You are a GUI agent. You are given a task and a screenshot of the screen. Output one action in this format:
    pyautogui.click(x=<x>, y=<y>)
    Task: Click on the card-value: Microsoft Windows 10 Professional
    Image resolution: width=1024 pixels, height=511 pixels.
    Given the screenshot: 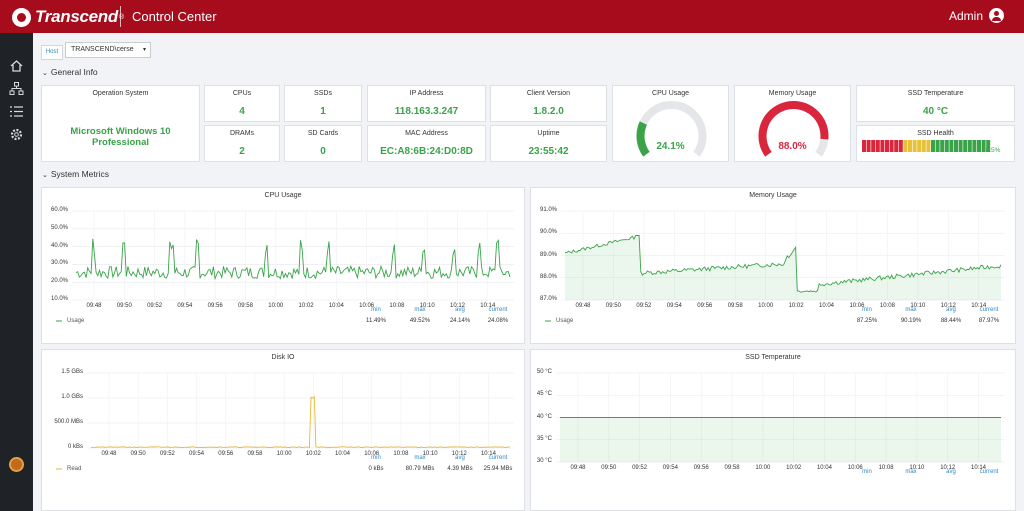 What is the action you would take?
    pyautogui.click(x=120, y=137)
    